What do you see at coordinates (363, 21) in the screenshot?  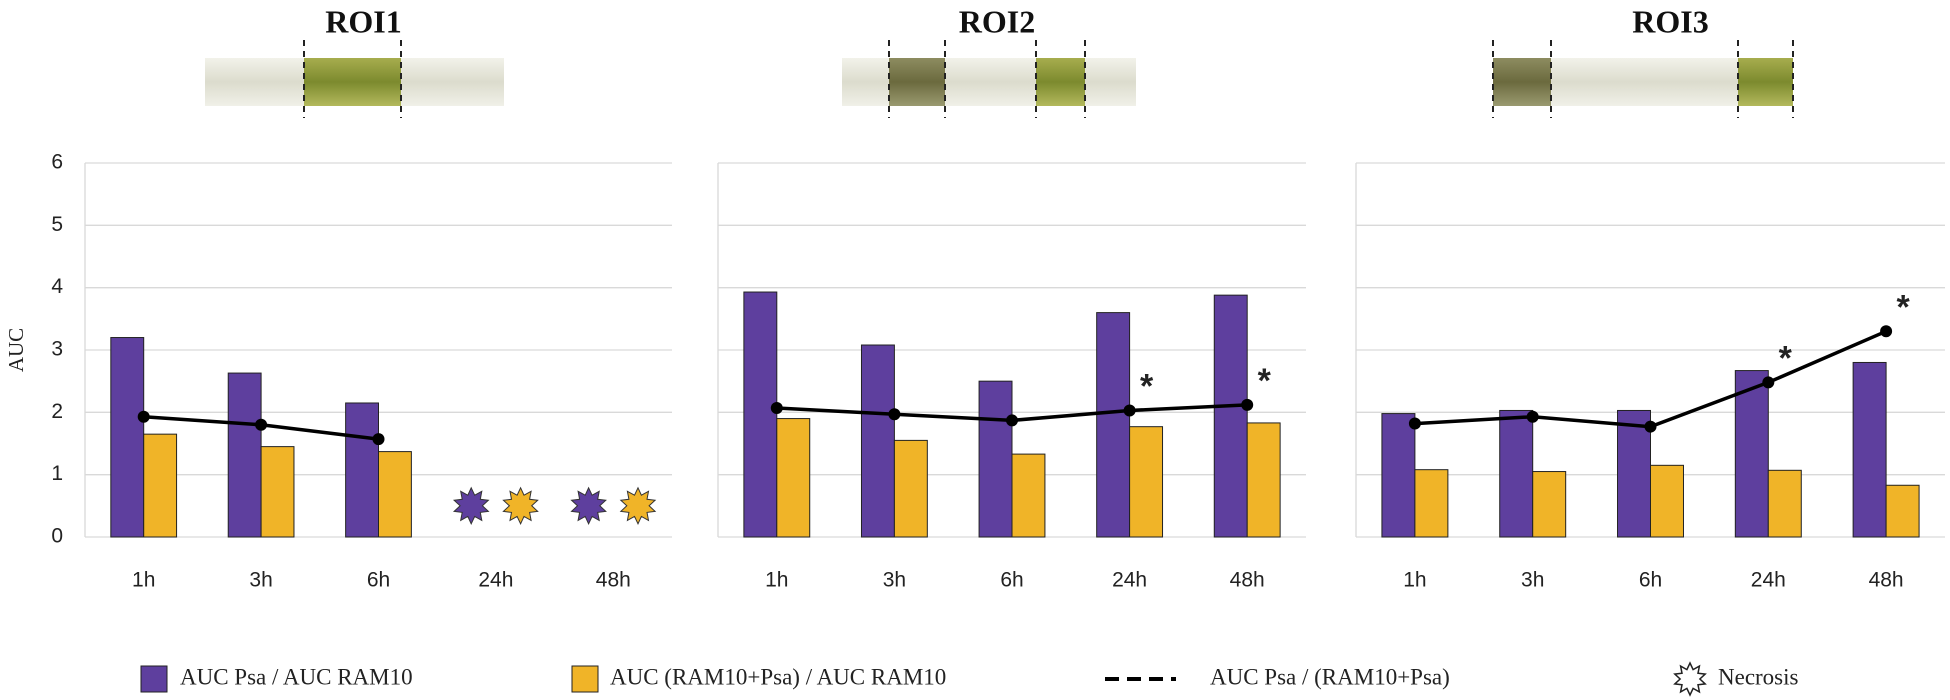 I see `panel-title: ROI1` at bounding box center [363, 21].